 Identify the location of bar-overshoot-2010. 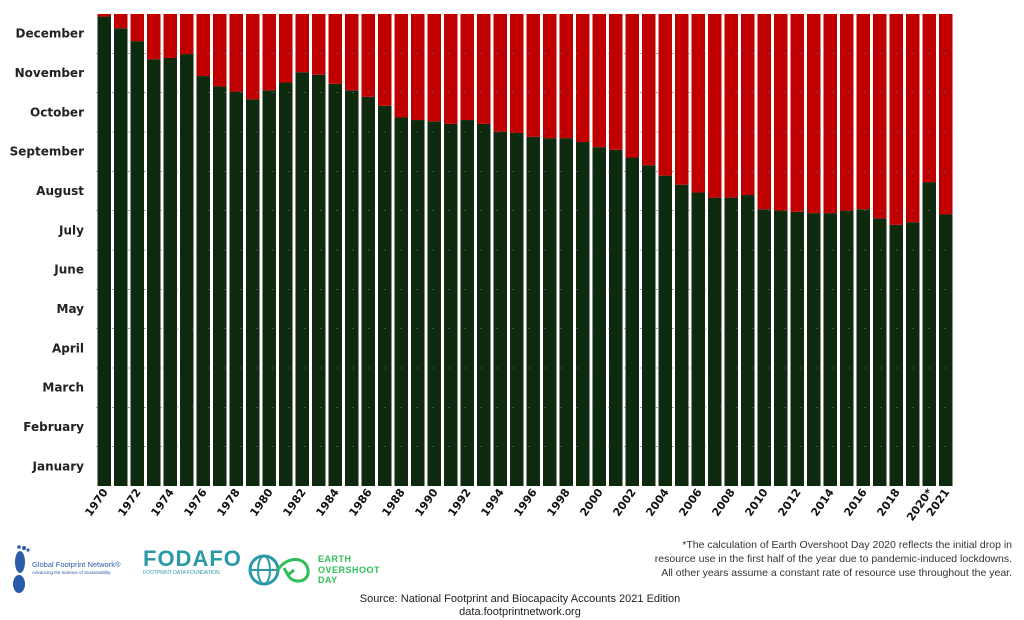
(764, 112).